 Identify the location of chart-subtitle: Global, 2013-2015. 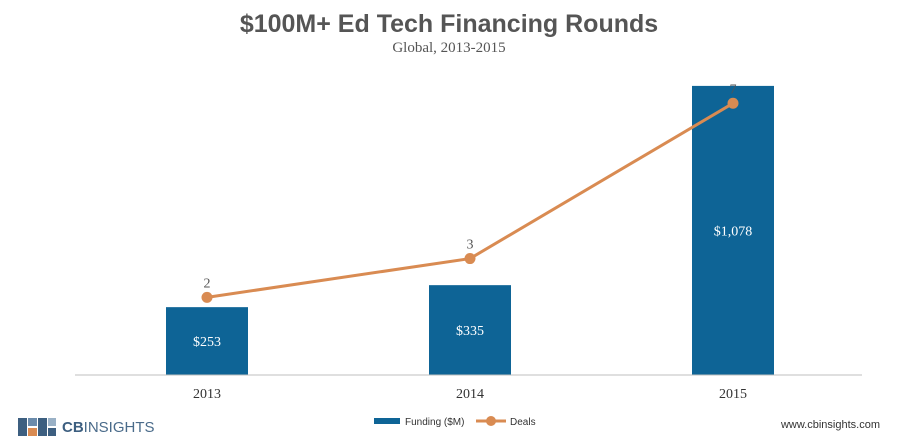
(449, 48).